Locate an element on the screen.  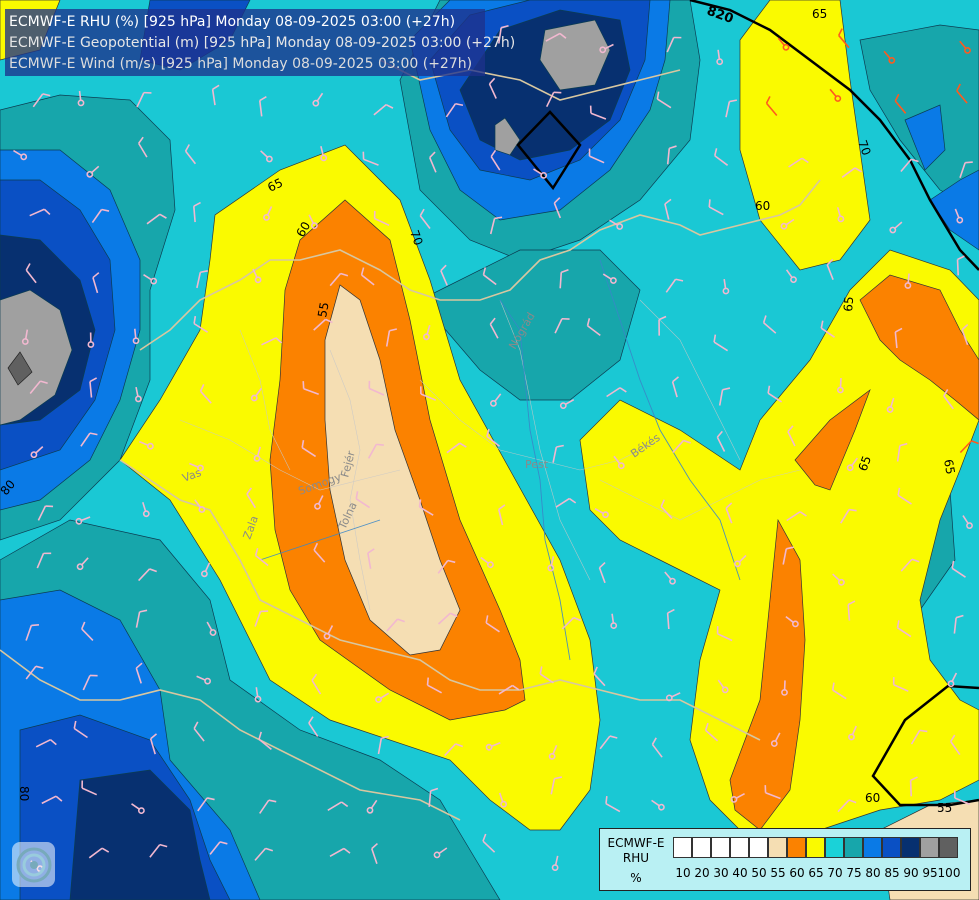
ecmwf-logo-icon is located at coordinates (33, 864).